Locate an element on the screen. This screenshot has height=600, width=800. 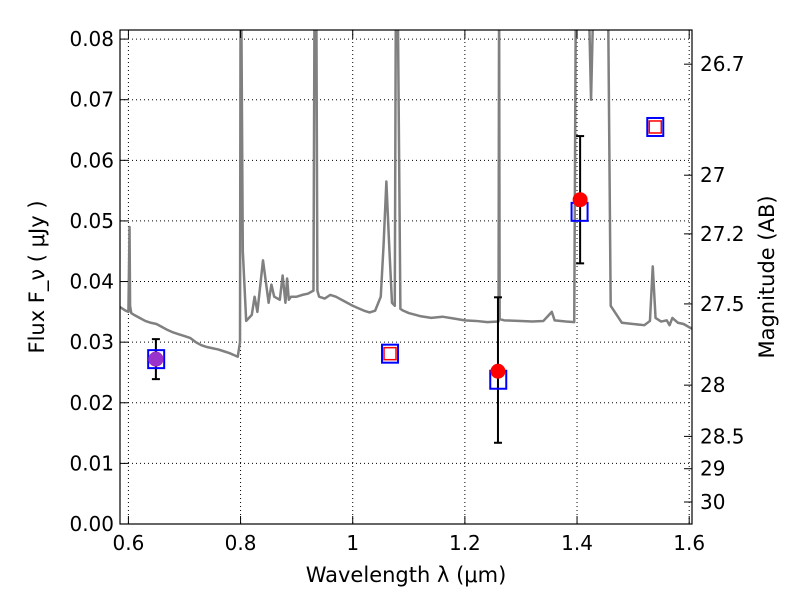
y-tick-label: 0.08 is located at coordinates (91, 39).